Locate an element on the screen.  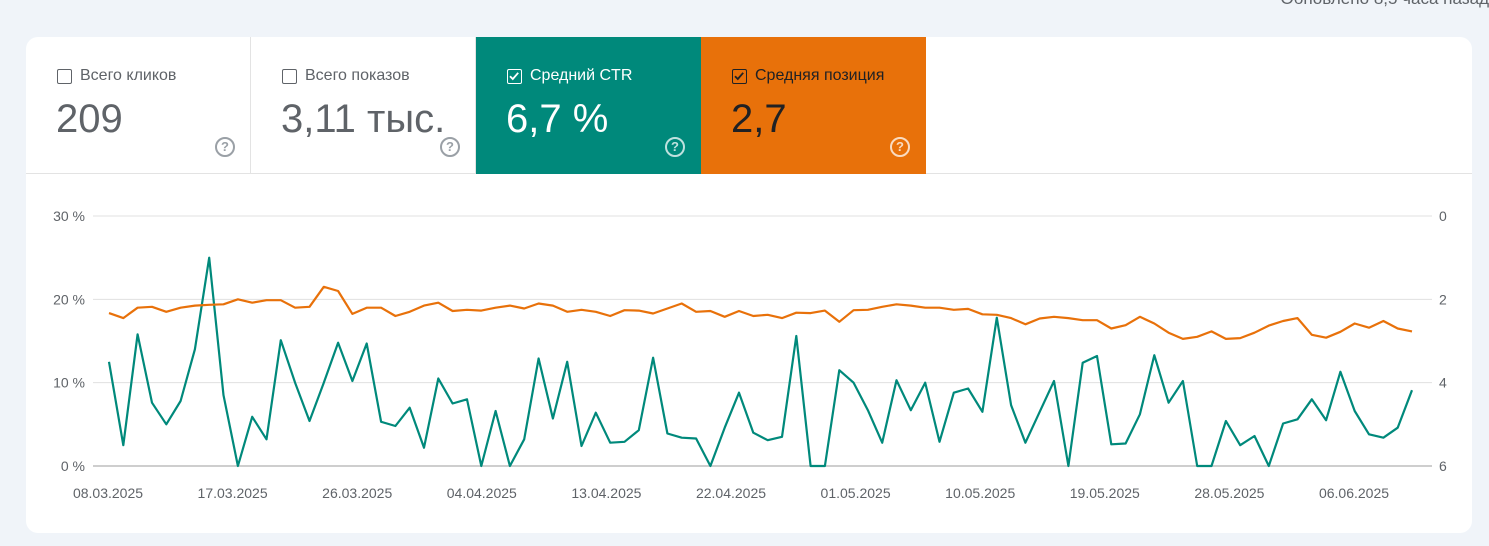
metric-average-position: Средняя позиция 2,7 ? is located at coordinates (813, 105).